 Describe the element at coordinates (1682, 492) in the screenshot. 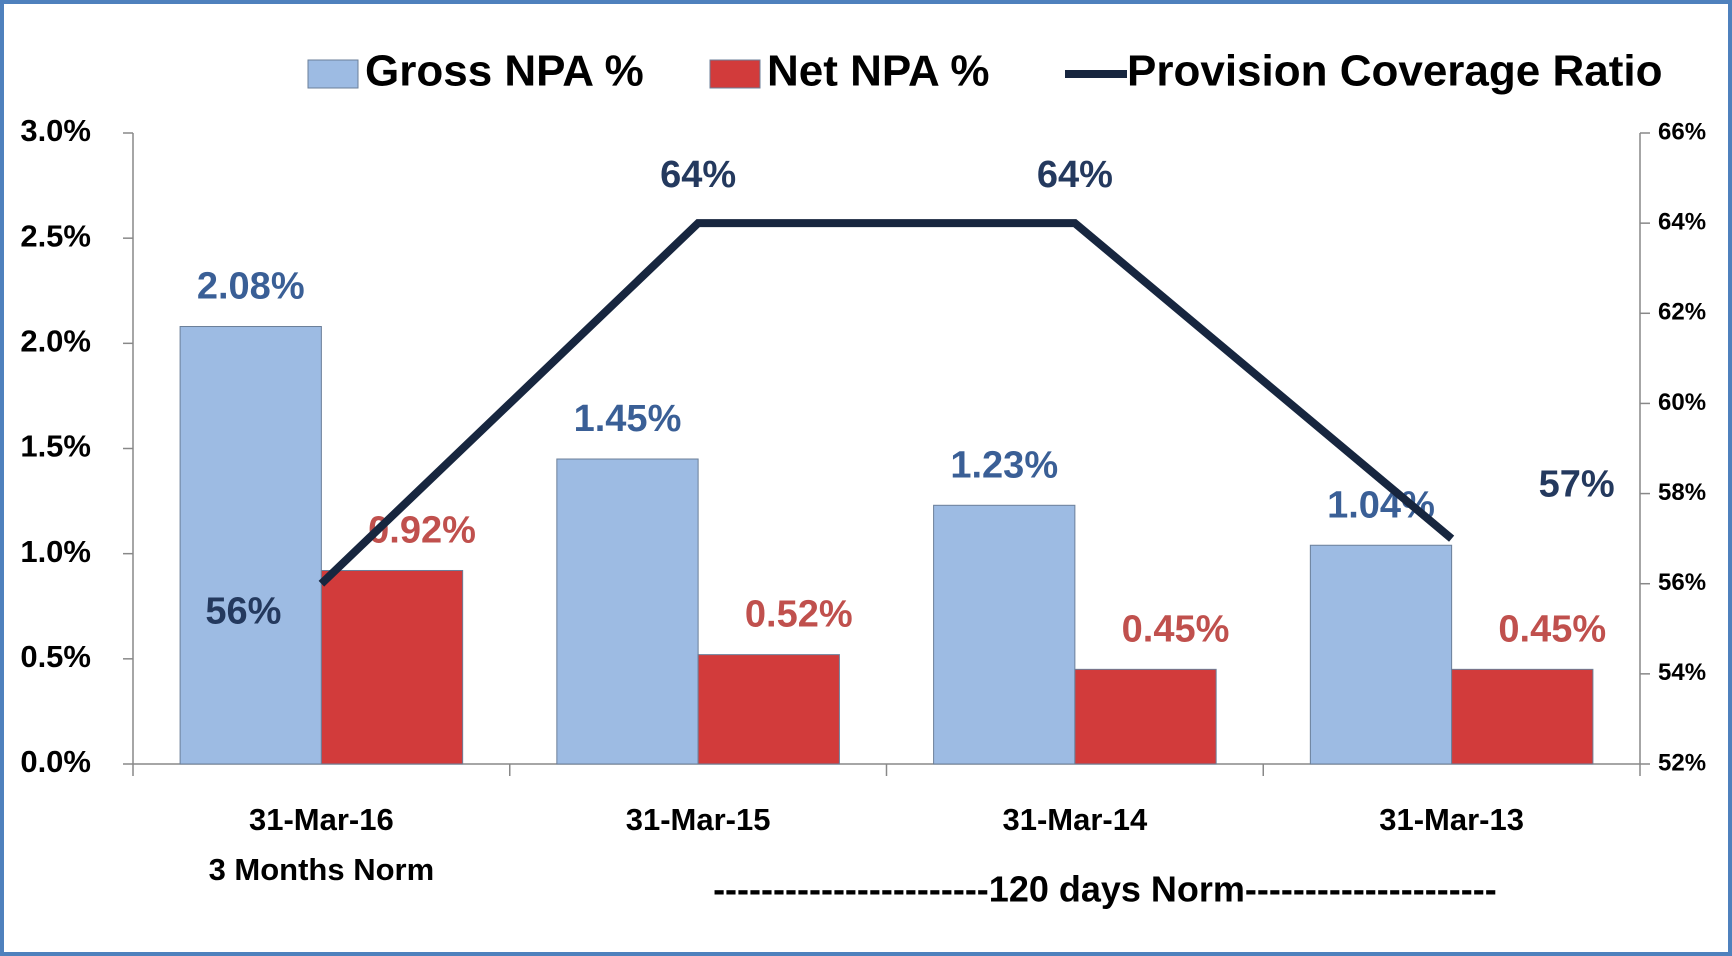

I see `y2-tick-label: 58%` at that location.